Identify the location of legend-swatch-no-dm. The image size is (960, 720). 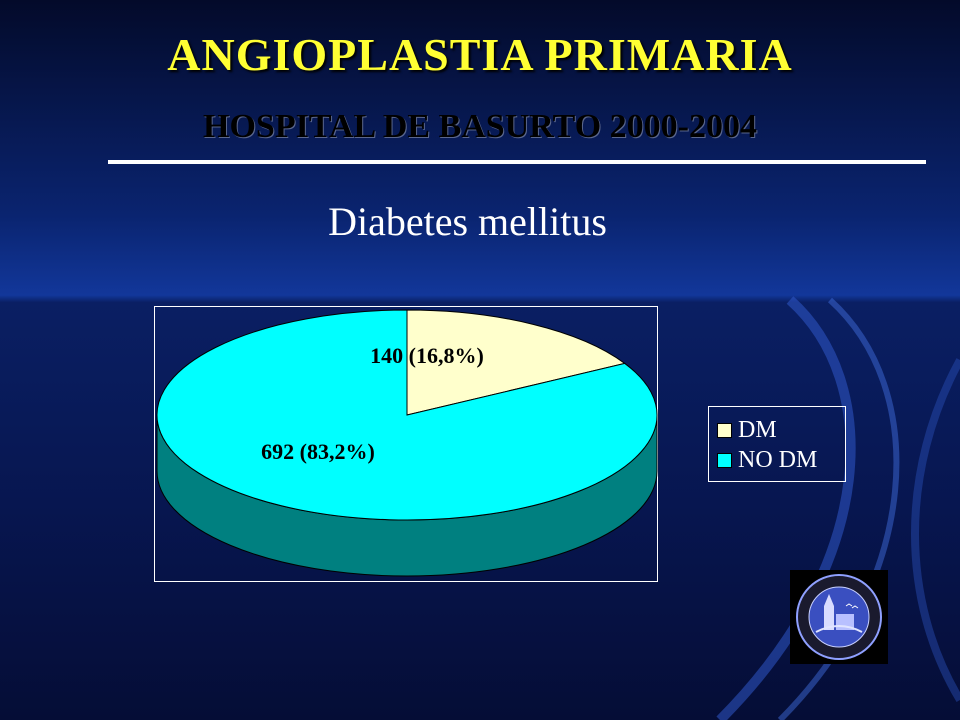
(724, 460).